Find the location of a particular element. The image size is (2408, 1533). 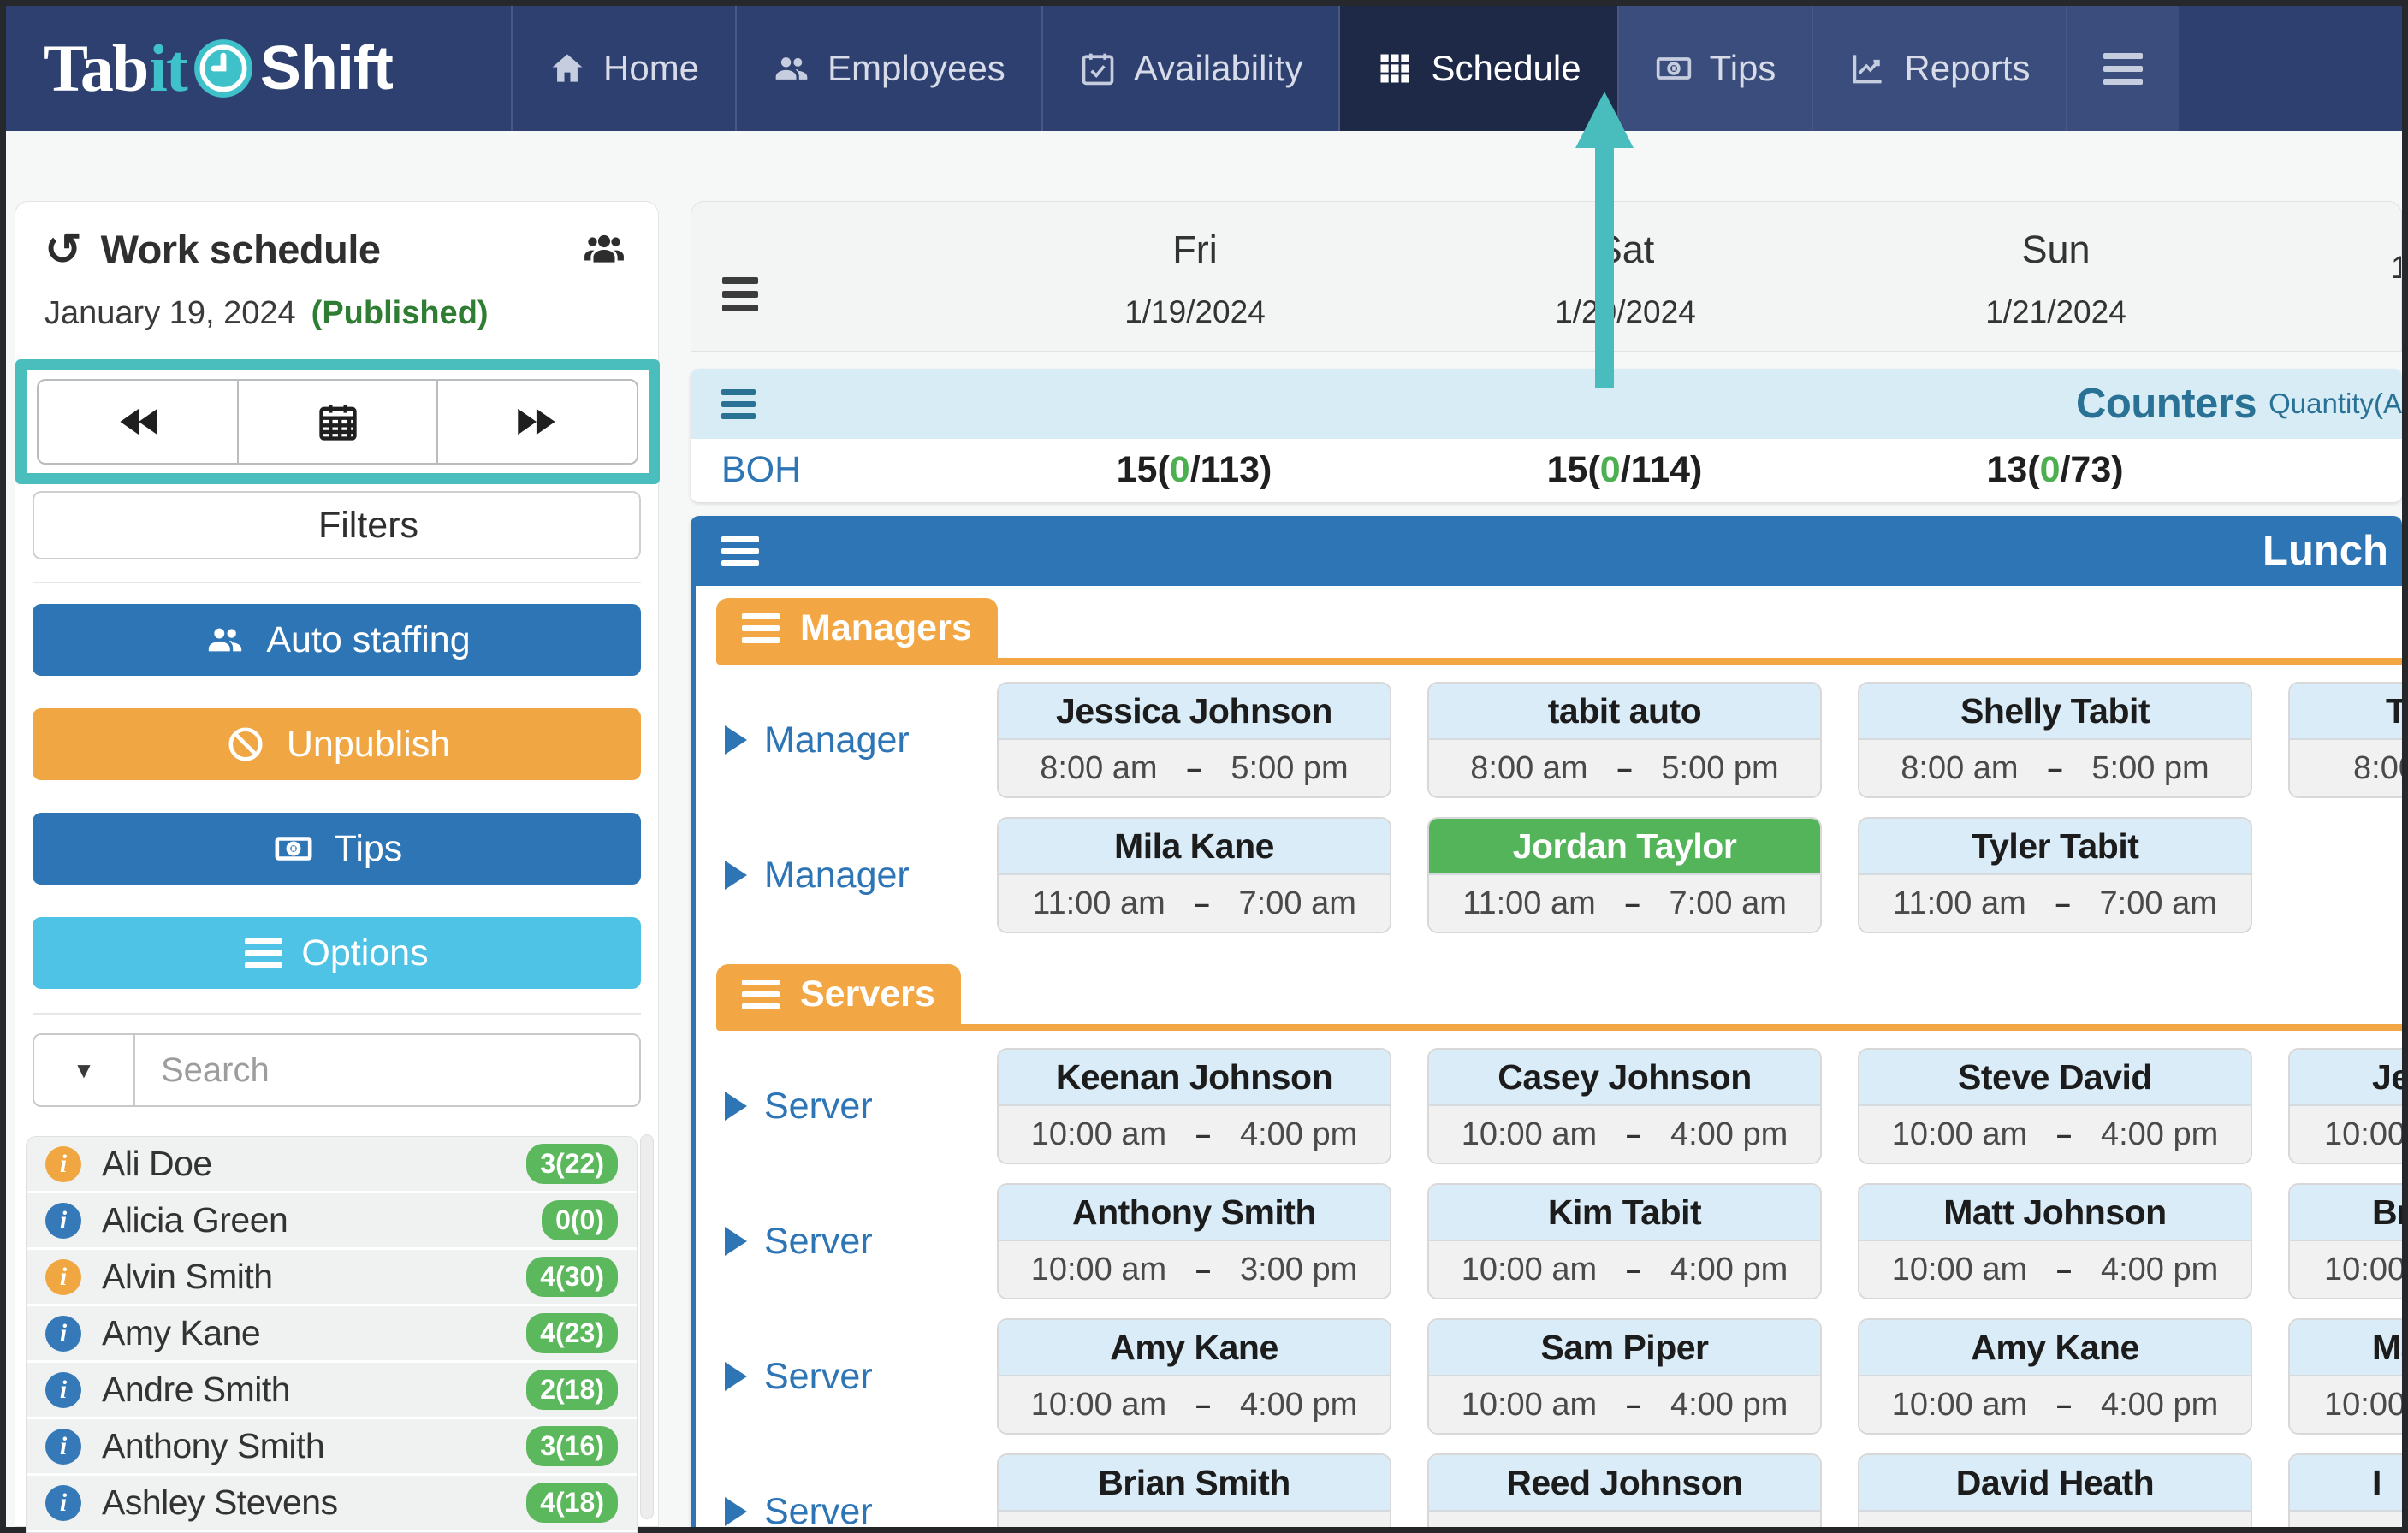

next-week-button is located at coordinates (537, 422).